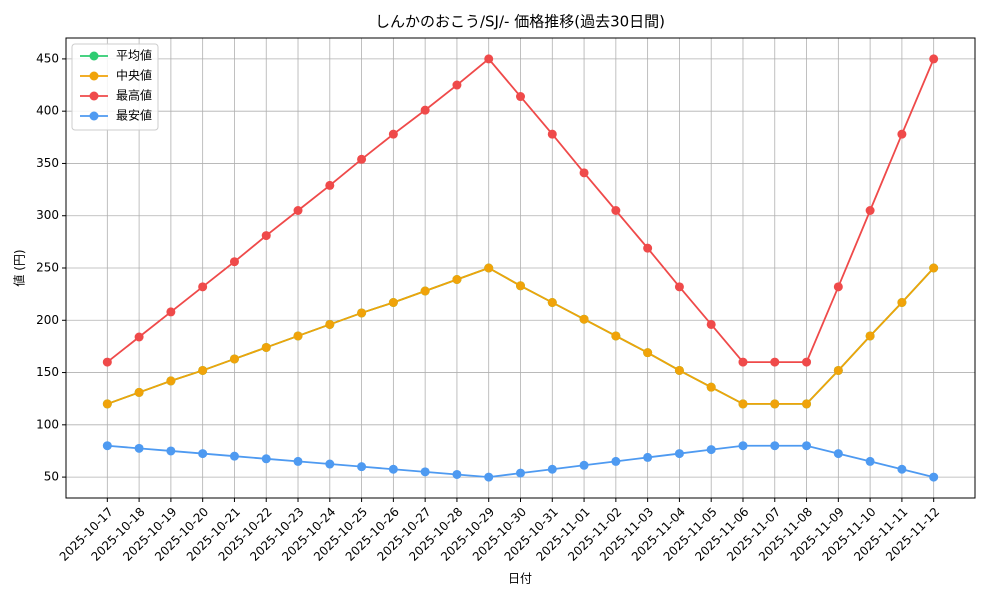 The width and height of the screenshot is (1000, 600). What do you see at coordinates (134, 115) in the screenshot?
I see `legend-label: 最安値` at bounding box center [134, 115].